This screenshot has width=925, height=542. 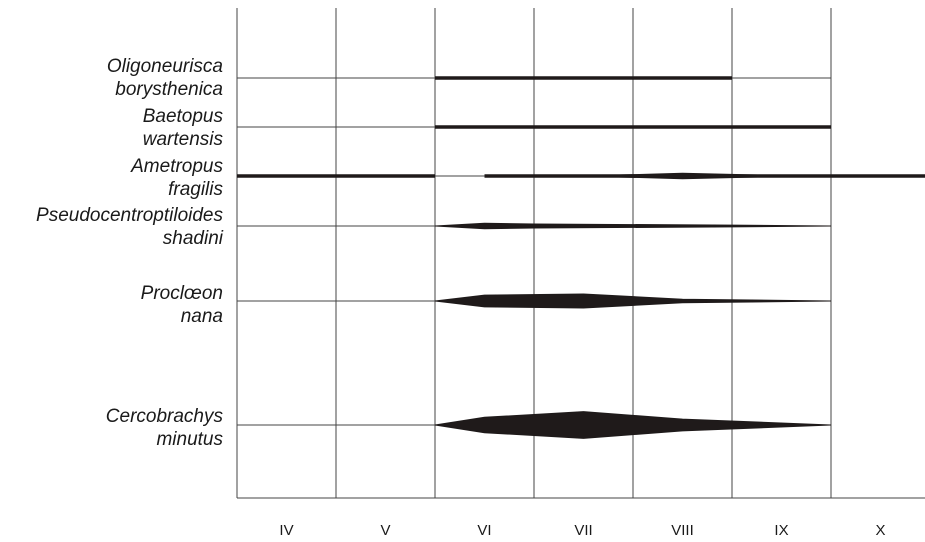 I want to click on month-tick-label: X, so click(x=880, y=530).